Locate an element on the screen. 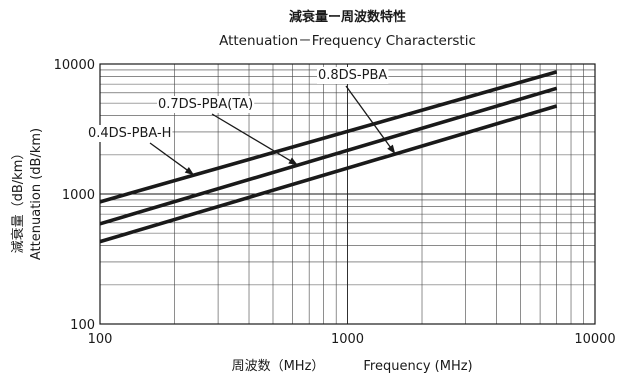  x-tick-label: 1000 is located at coordinates (347, 339).